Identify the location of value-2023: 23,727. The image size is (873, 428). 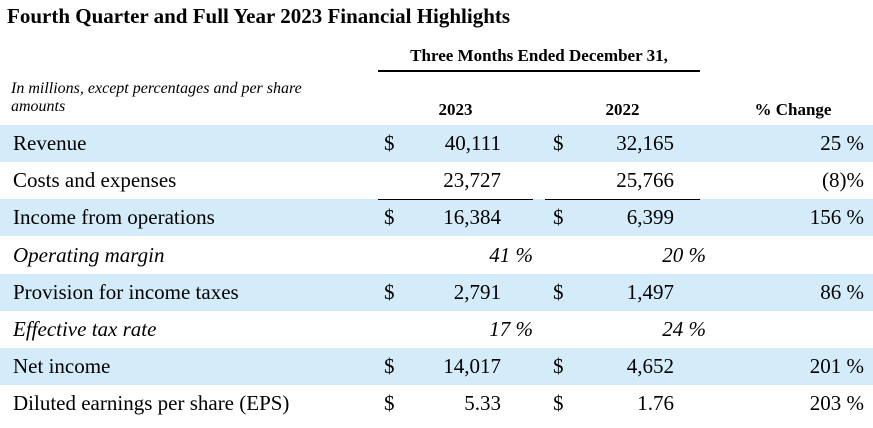
(472, 180).